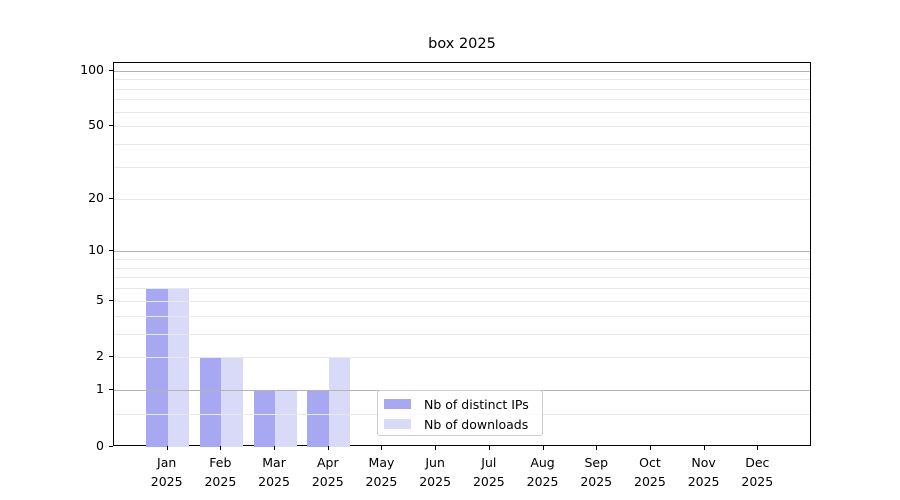  What do you see at coordinates (178, 367) in the screenshot?
I see `bar-downloads-jan` at bounding box center [178, 367].